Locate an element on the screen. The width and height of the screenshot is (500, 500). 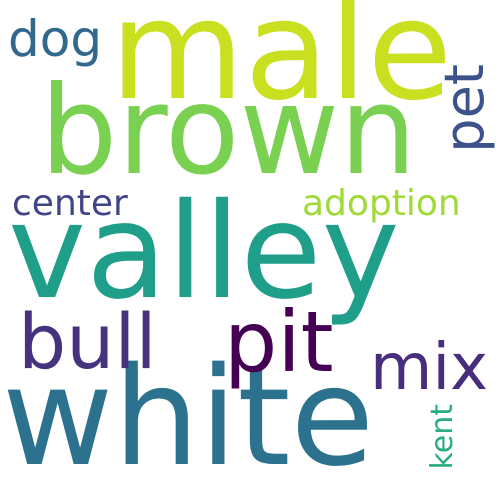
word-adoption: adoption is located at coordinates (381, 203).